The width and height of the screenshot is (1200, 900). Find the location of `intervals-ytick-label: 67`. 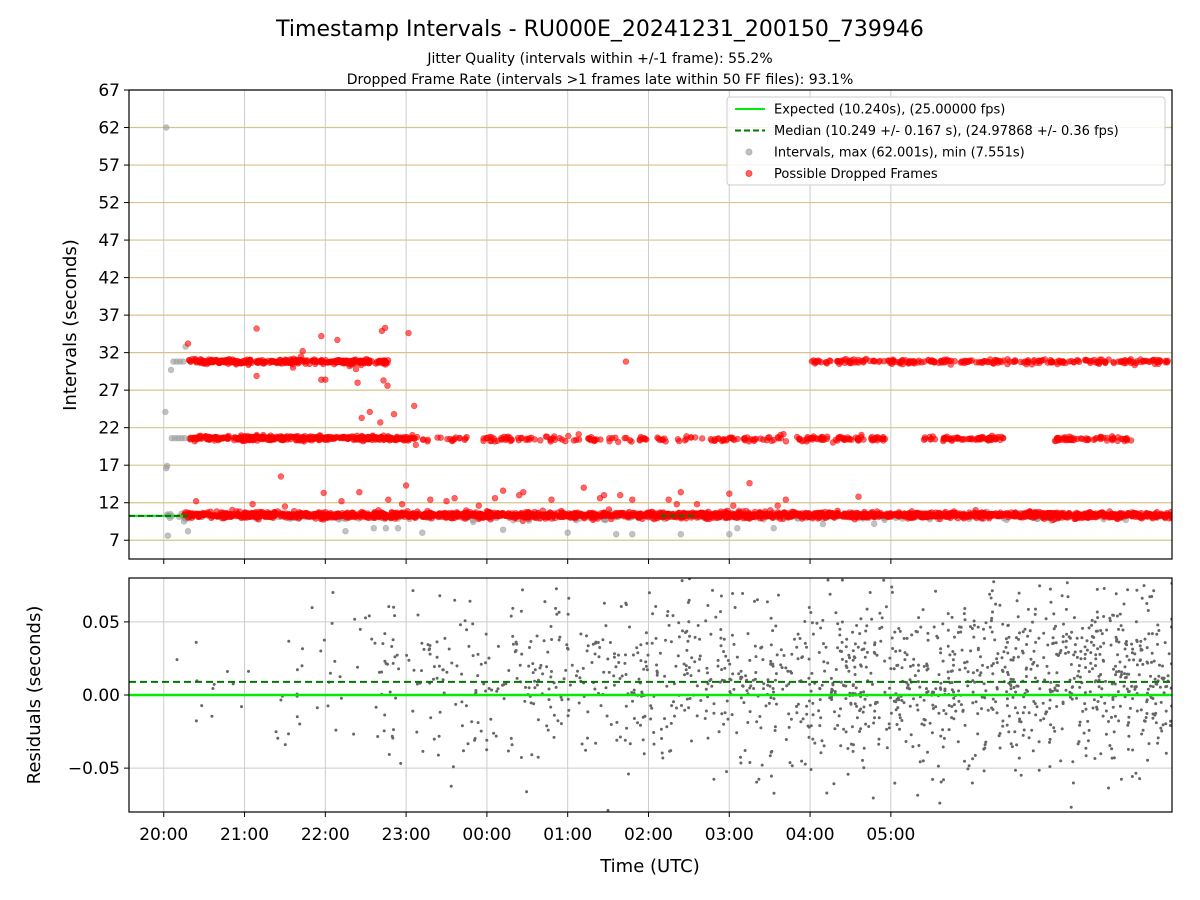

intervals-ytick-label: 67 is located at coordinates (109, 91).